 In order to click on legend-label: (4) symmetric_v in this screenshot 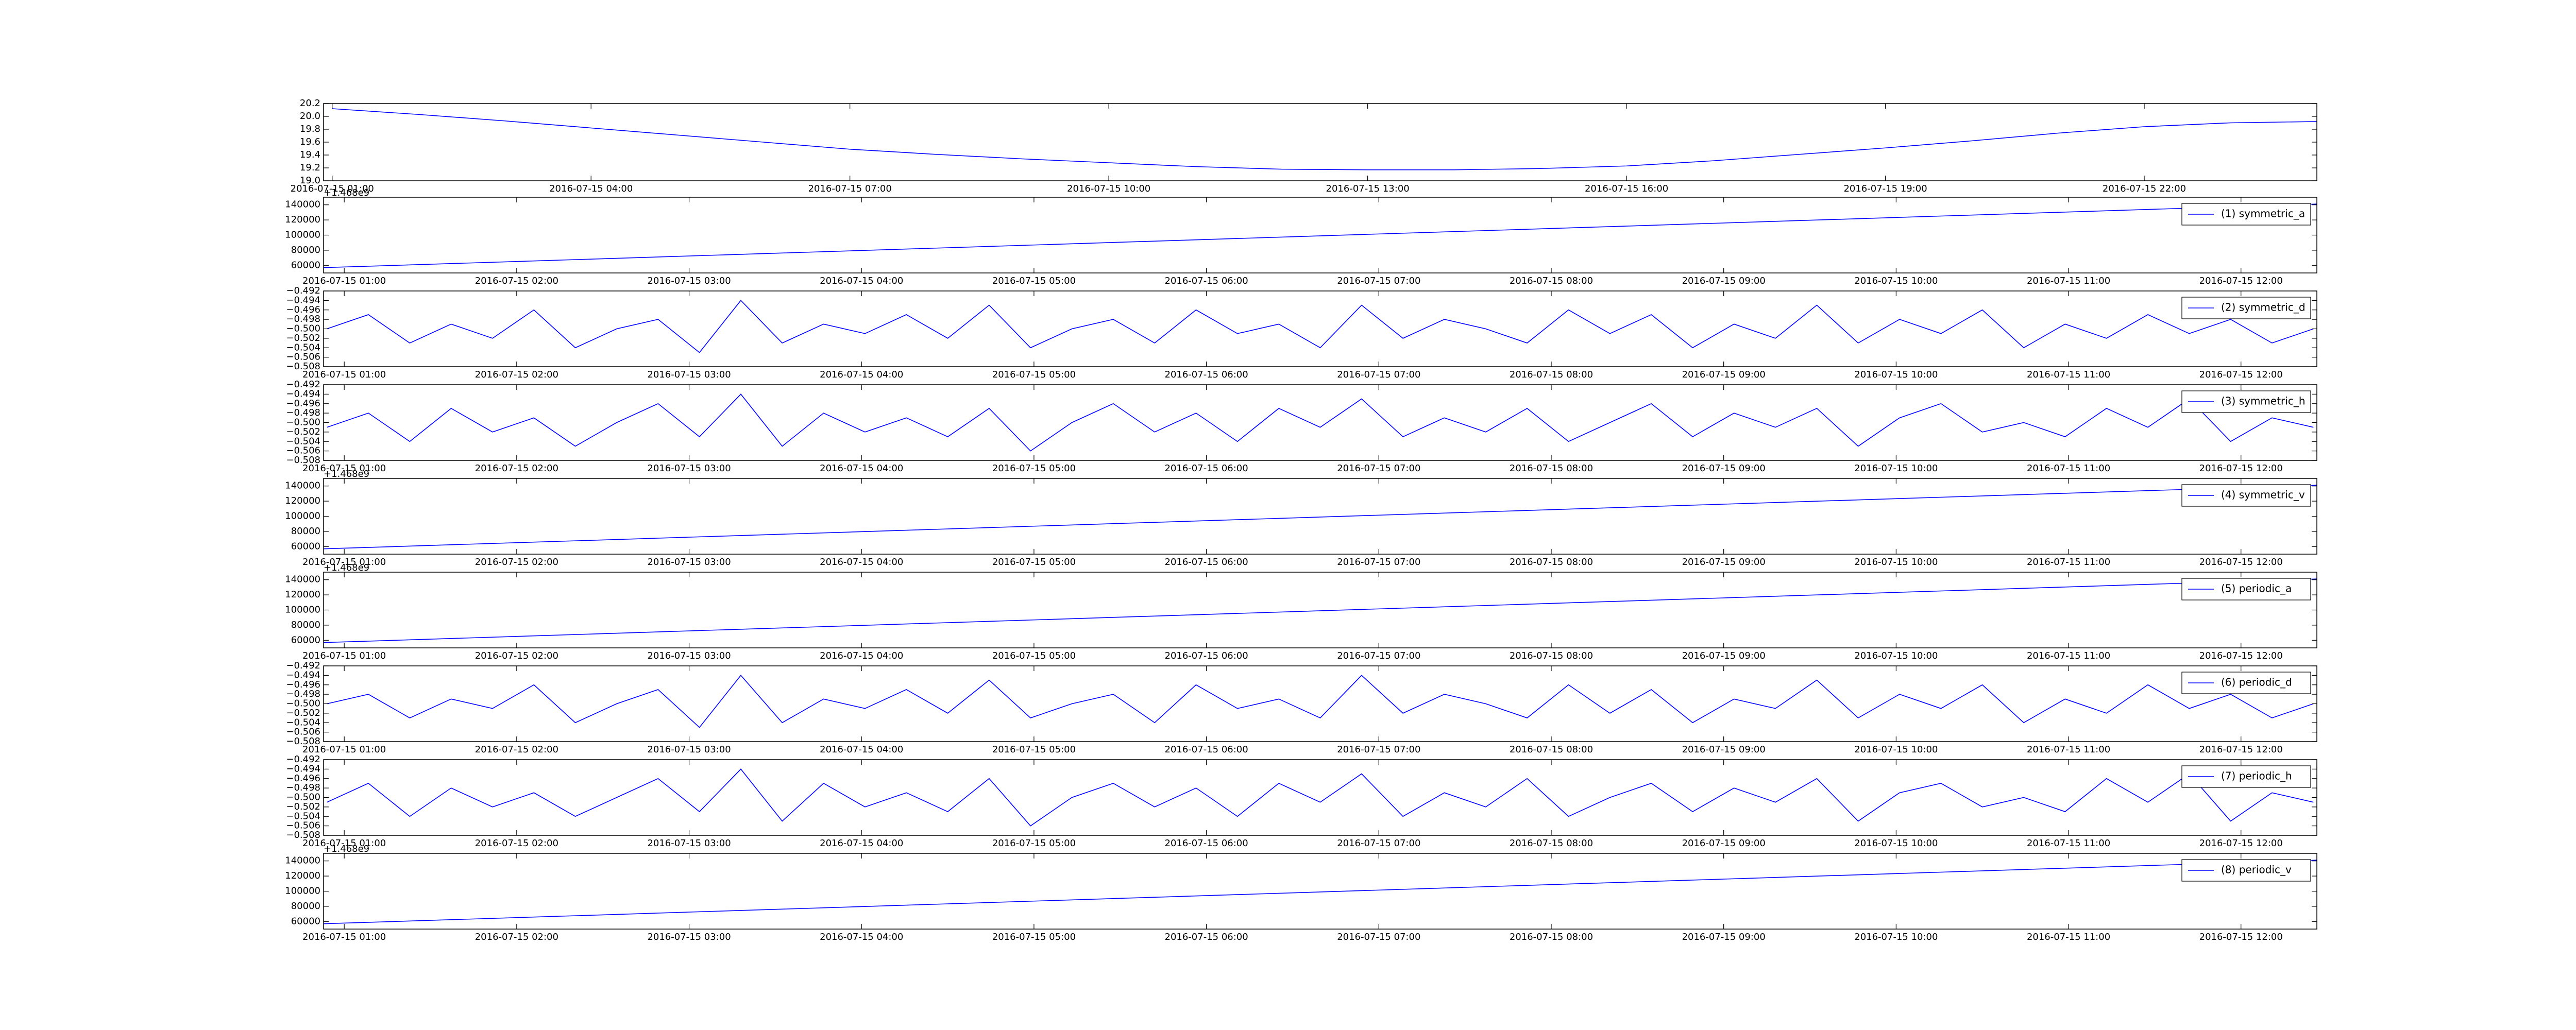, I will do `click(2263, 495)`.